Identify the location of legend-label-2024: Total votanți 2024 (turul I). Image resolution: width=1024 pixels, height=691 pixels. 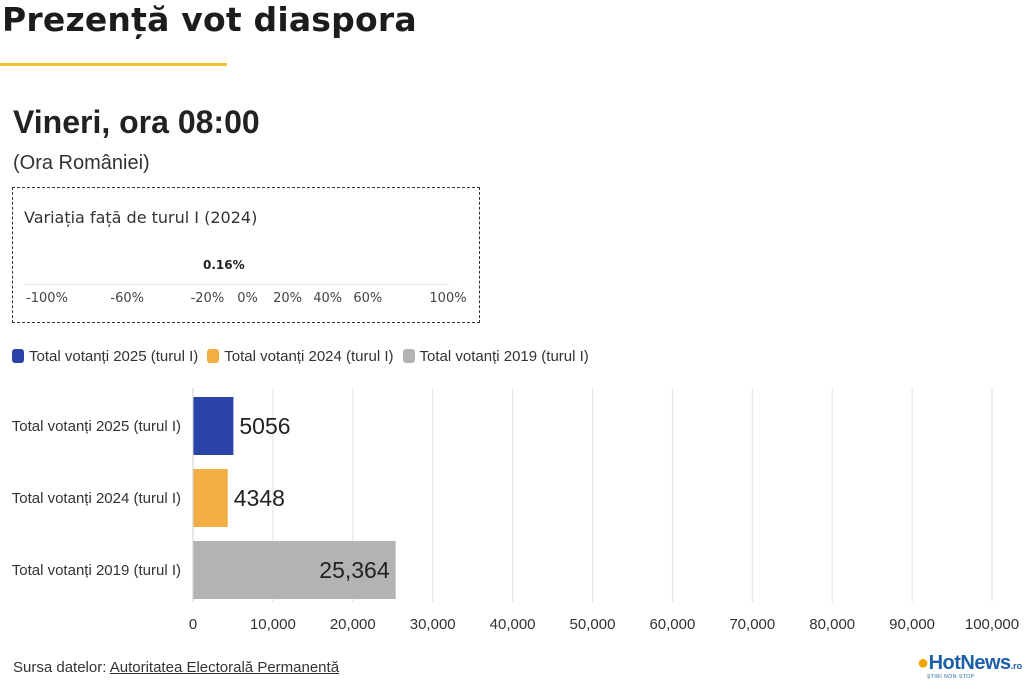
(309, 356).